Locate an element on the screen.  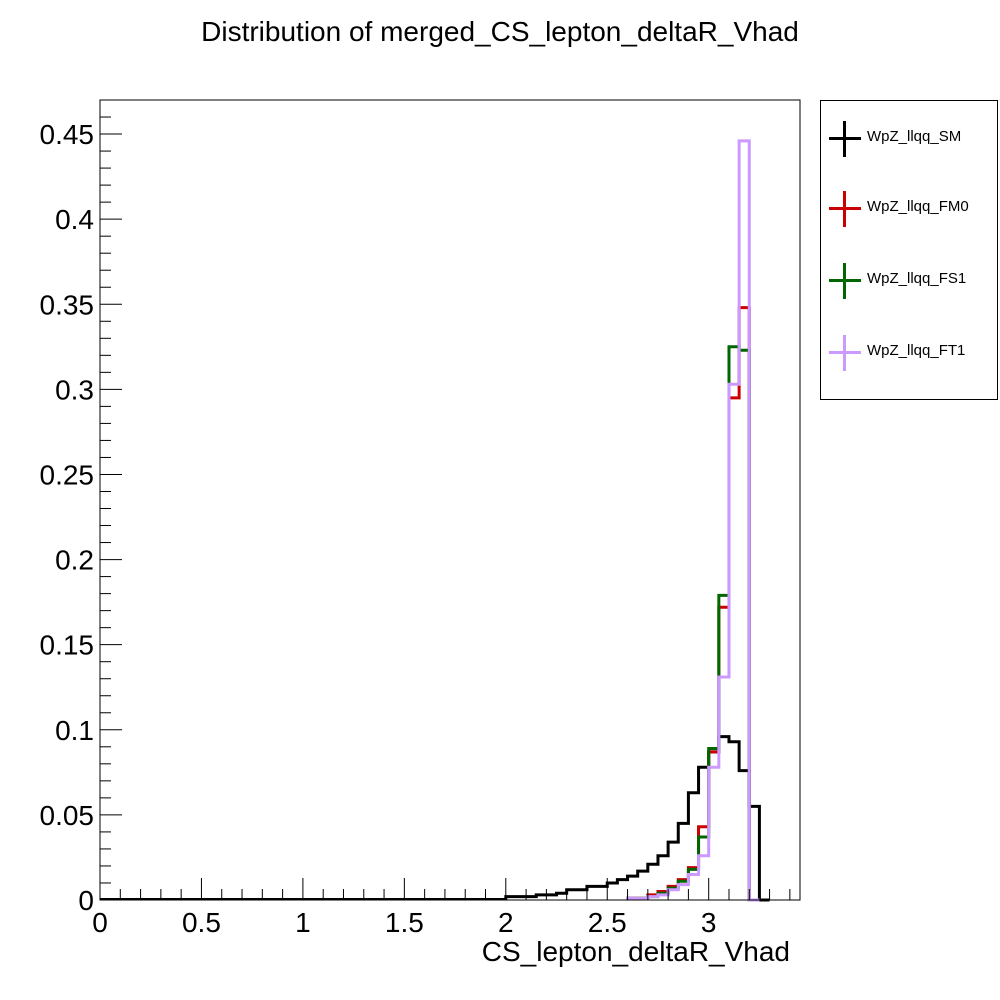
legend-label: WpZ_llqq_FT1 is located at coordinates (916, 350).